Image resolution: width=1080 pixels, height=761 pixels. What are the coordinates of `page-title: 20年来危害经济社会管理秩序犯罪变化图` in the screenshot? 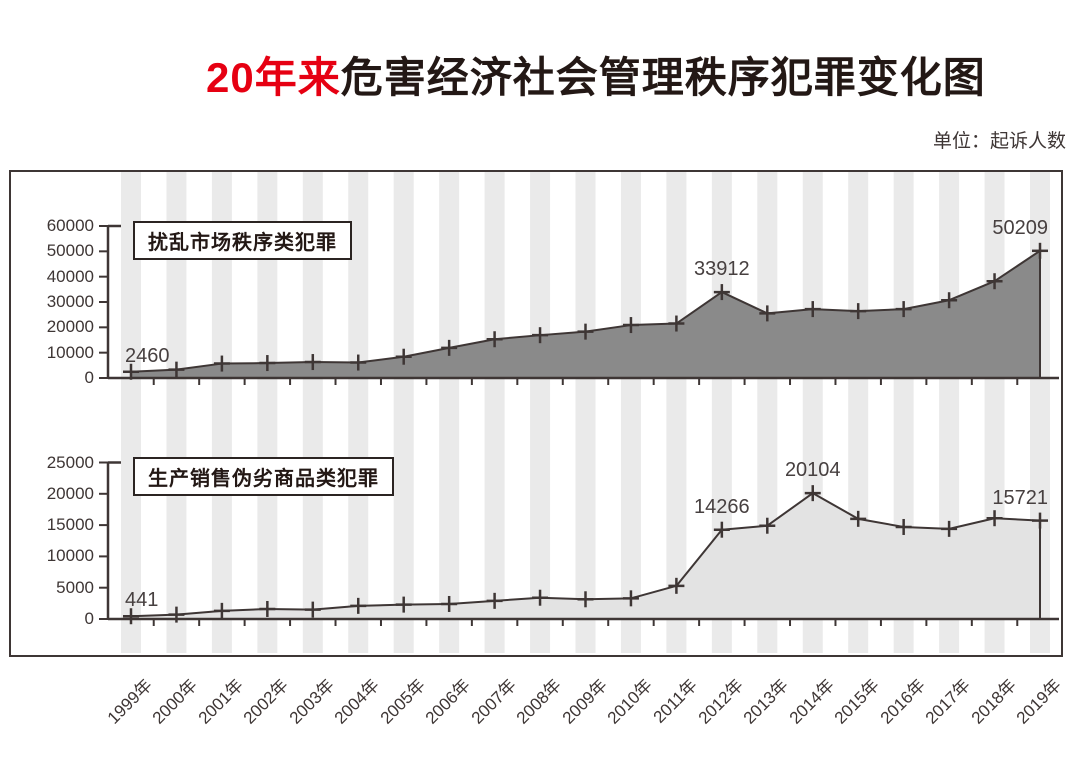 It's located at (596, 74).